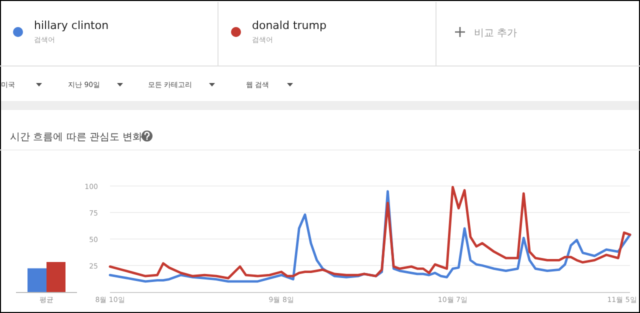  What do you see at coordinates (76, 137) in the screenshot?
I see `chart-title: 시간 흐름에 따른 관심도 변화` at bounding box center [76, 137].